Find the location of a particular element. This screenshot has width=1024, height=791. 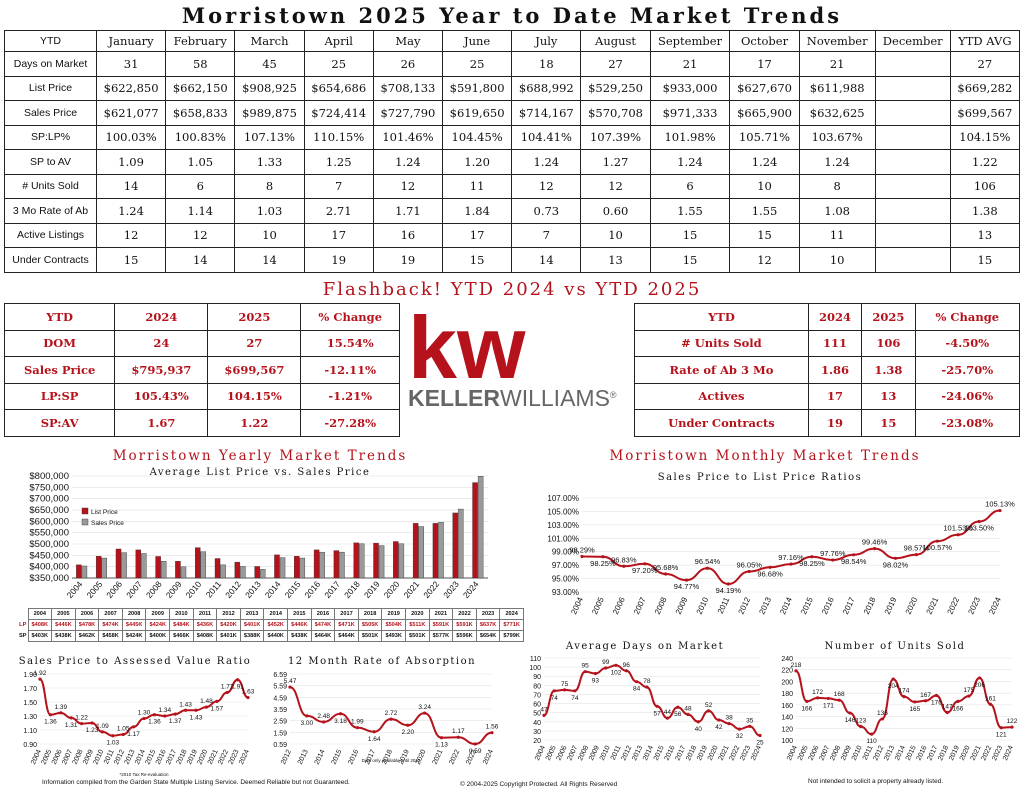

kw-registered: ® is located at coordinates (613, 395).